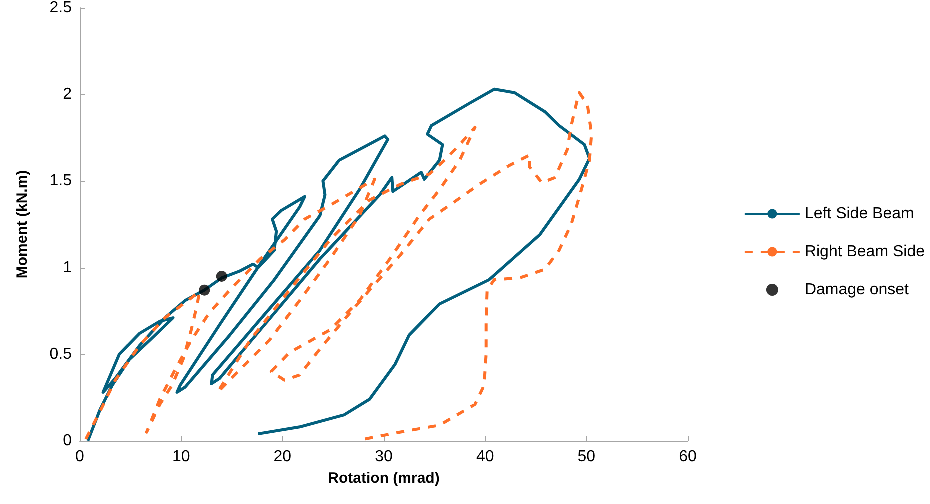 This screenshot has width=930, height=504. What do you see at coordinates (587, 457) in the screenshot?
I see `x-tick-label: 50` at bounding box center [587, 457].